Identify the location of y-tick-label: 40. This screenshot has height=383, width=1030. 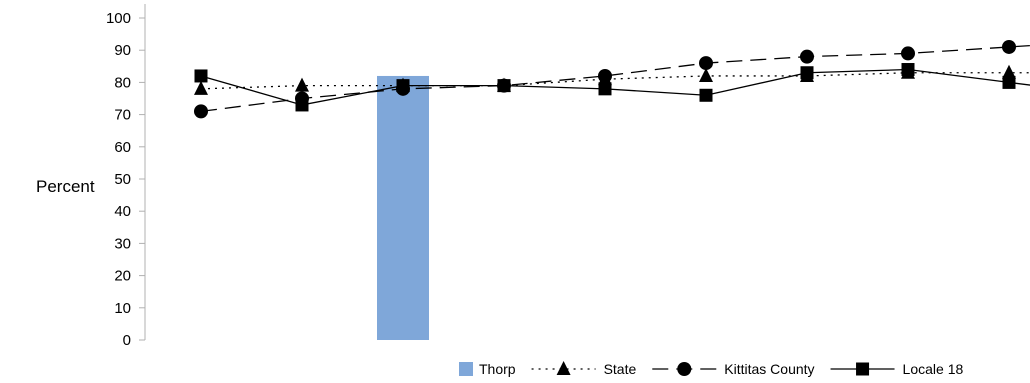
(122, 211).